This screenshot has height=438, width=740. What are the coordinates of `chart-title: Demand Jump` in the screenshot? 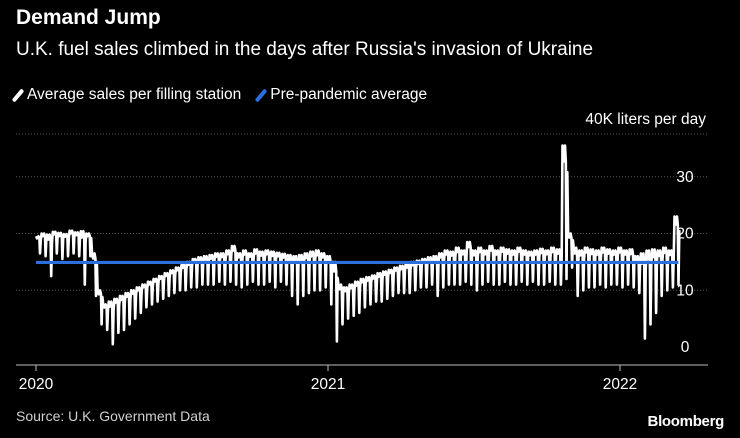 It's located at (88, 17).